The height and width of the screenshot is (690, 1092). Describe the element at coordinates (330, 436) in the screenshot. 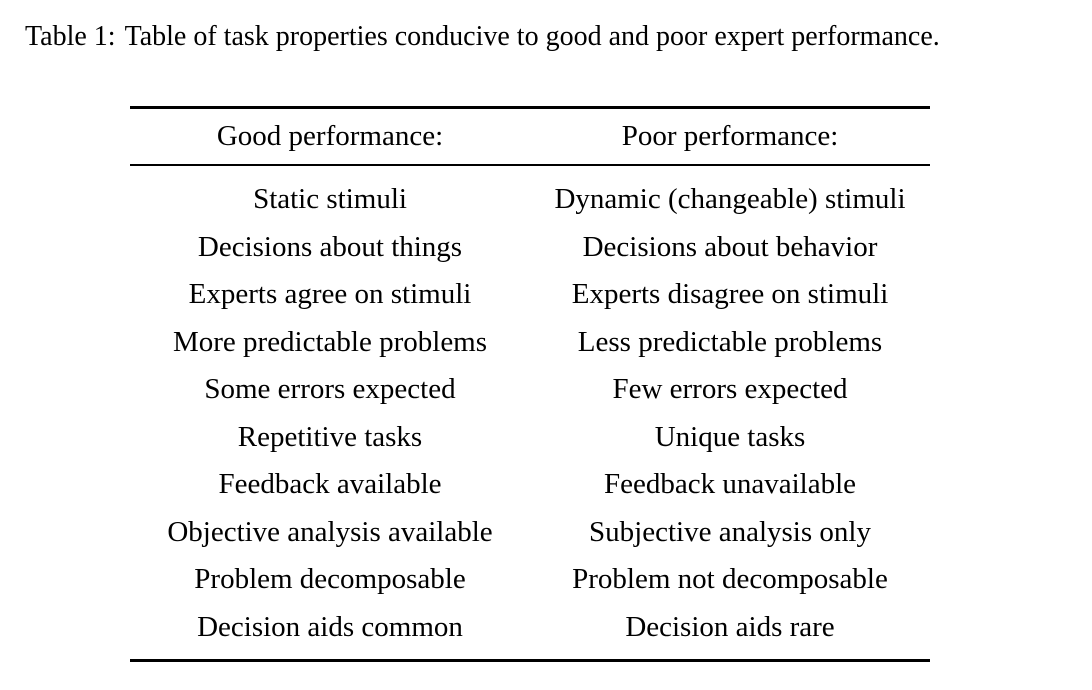

I see `good-cell: Repetitive tasks` at that location.